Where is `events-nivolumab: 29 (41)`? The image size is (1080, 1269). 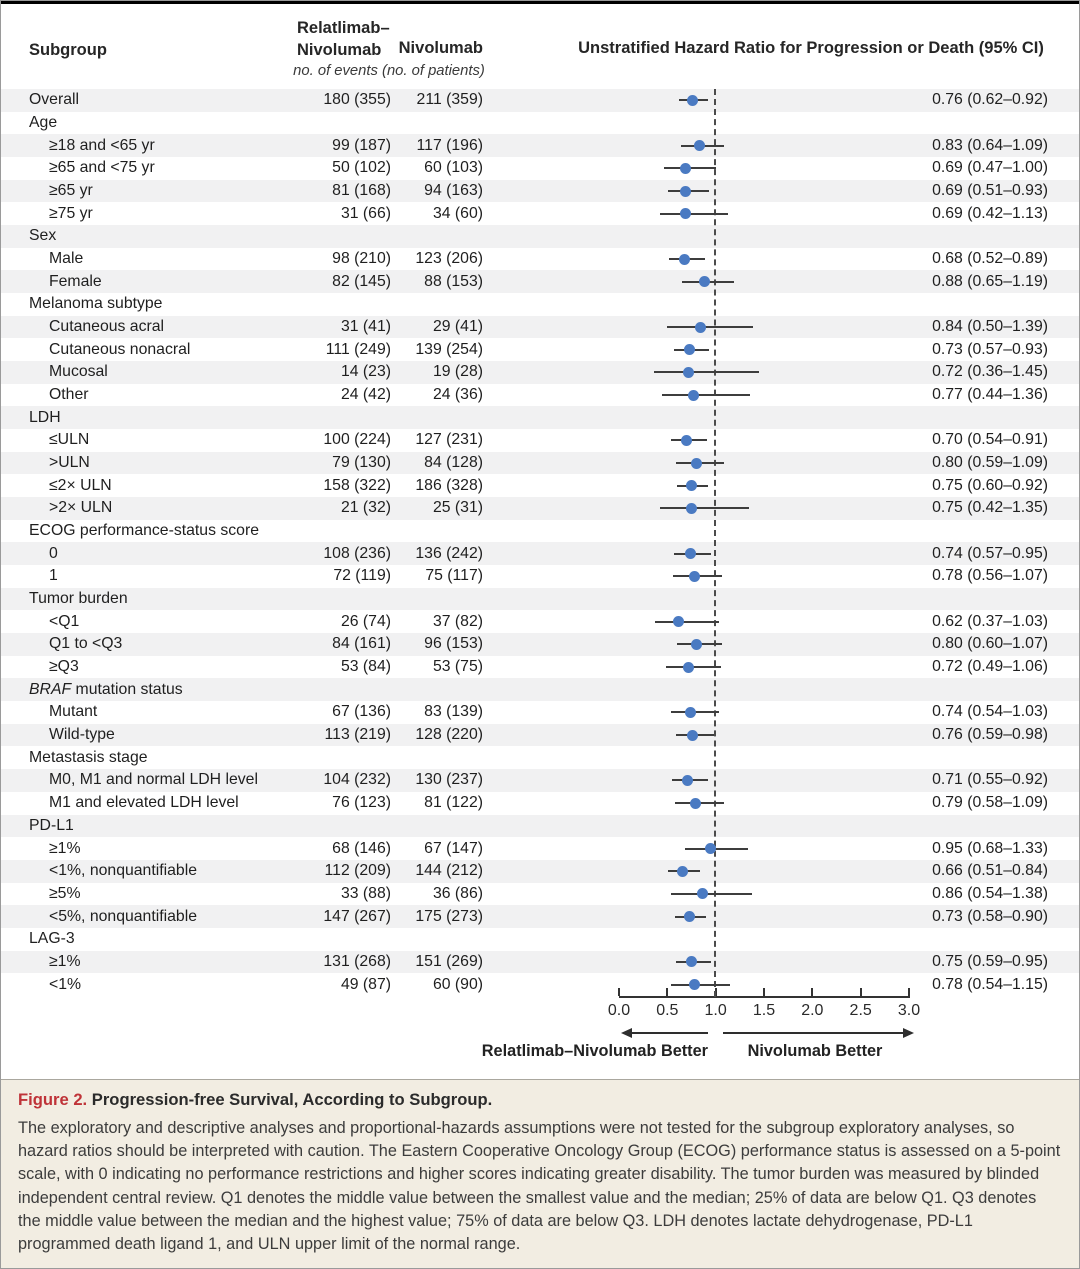 events-nivolumab: 29 (41) is located at coordinates (457, 327).